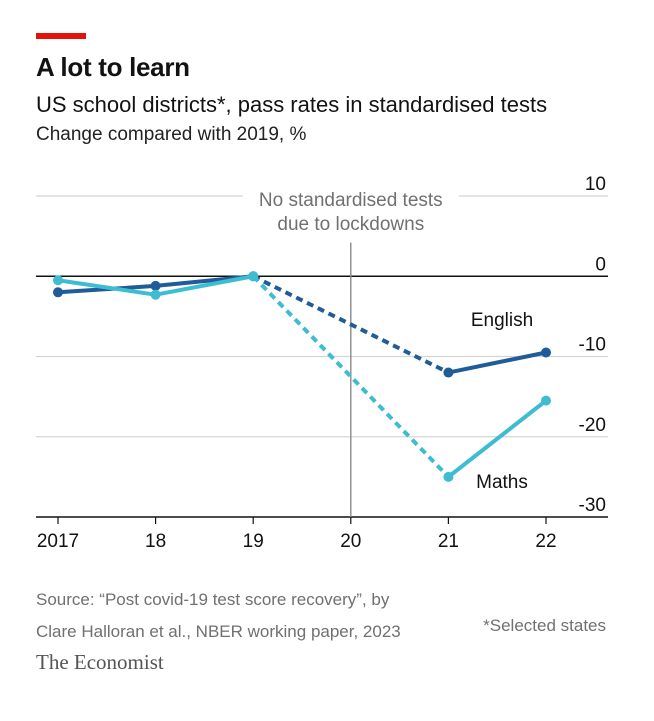 This screenshot has width=654, height=721. I want to click on series-label-maths: Maths, so click(502, 482).